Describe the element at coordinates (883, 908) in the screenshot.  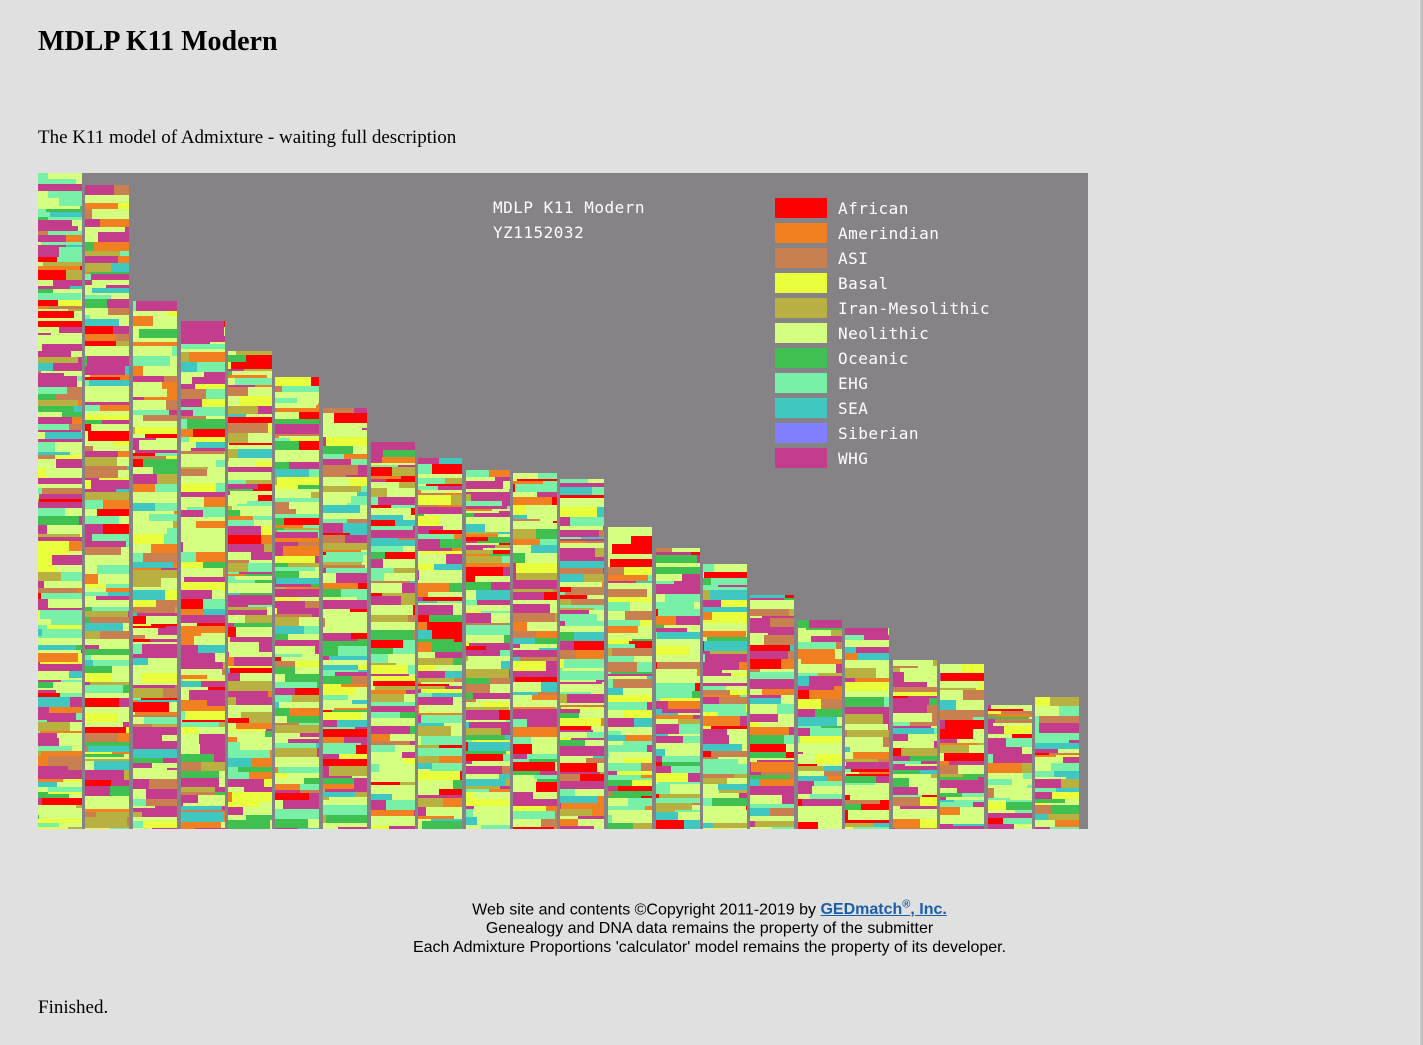
I see `gedmatch-link: GEDmatch®, Inc.` at that location.